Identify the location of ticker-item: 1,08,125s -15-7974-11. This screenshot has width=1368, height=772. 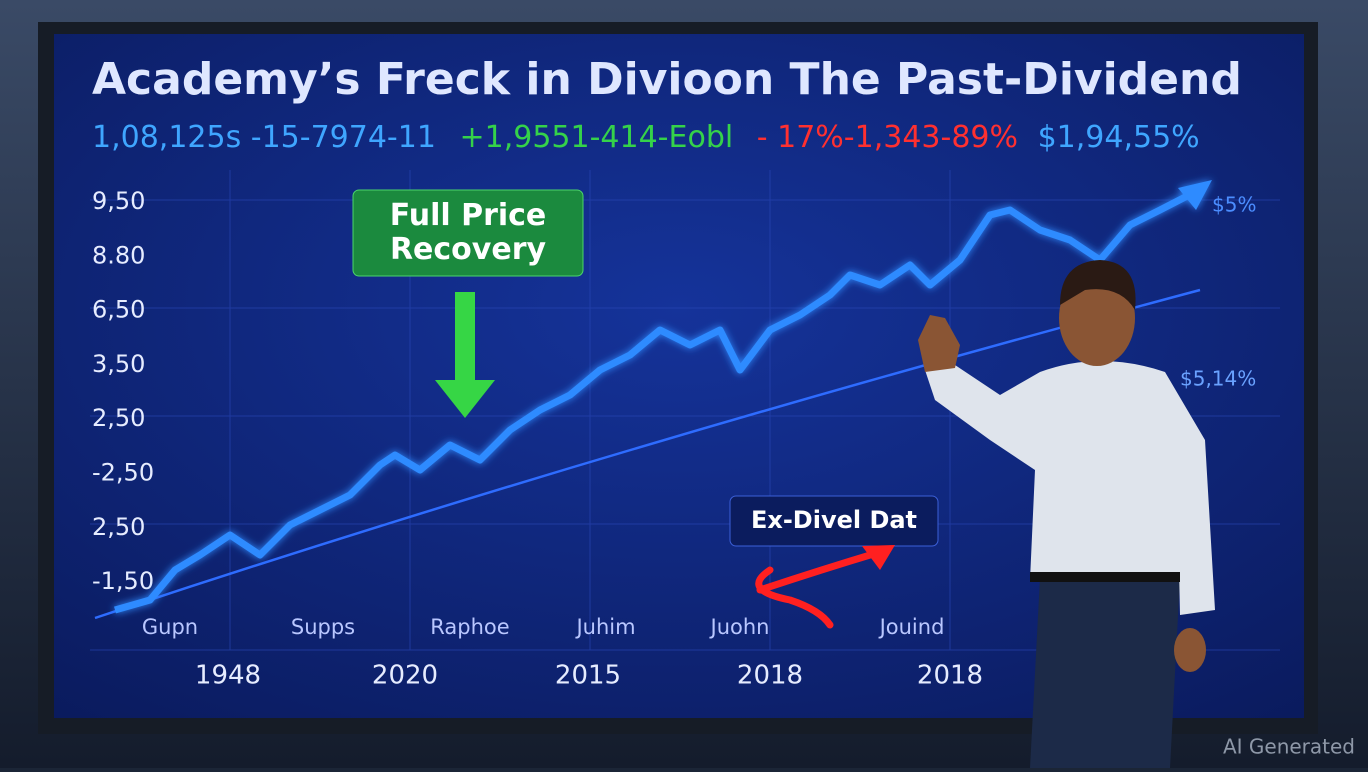
(264, 137).